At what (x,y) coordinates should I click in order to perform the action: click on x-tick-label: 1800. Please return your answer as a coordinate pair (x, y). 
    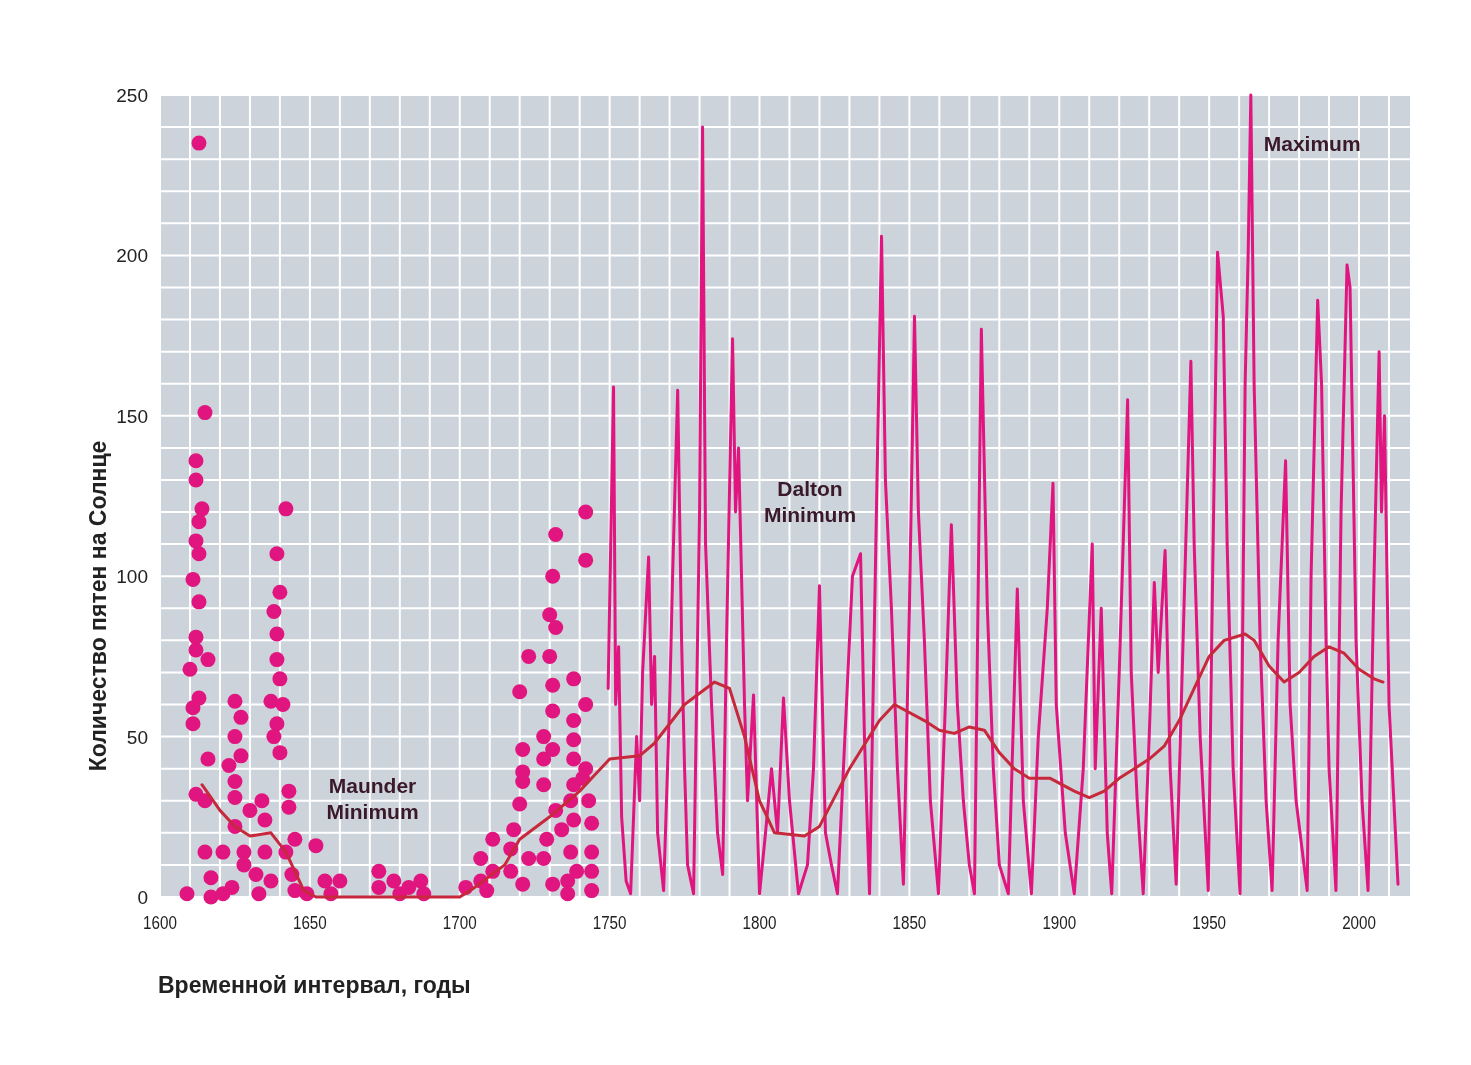
    Looking at the image, I should click on (759, 922).